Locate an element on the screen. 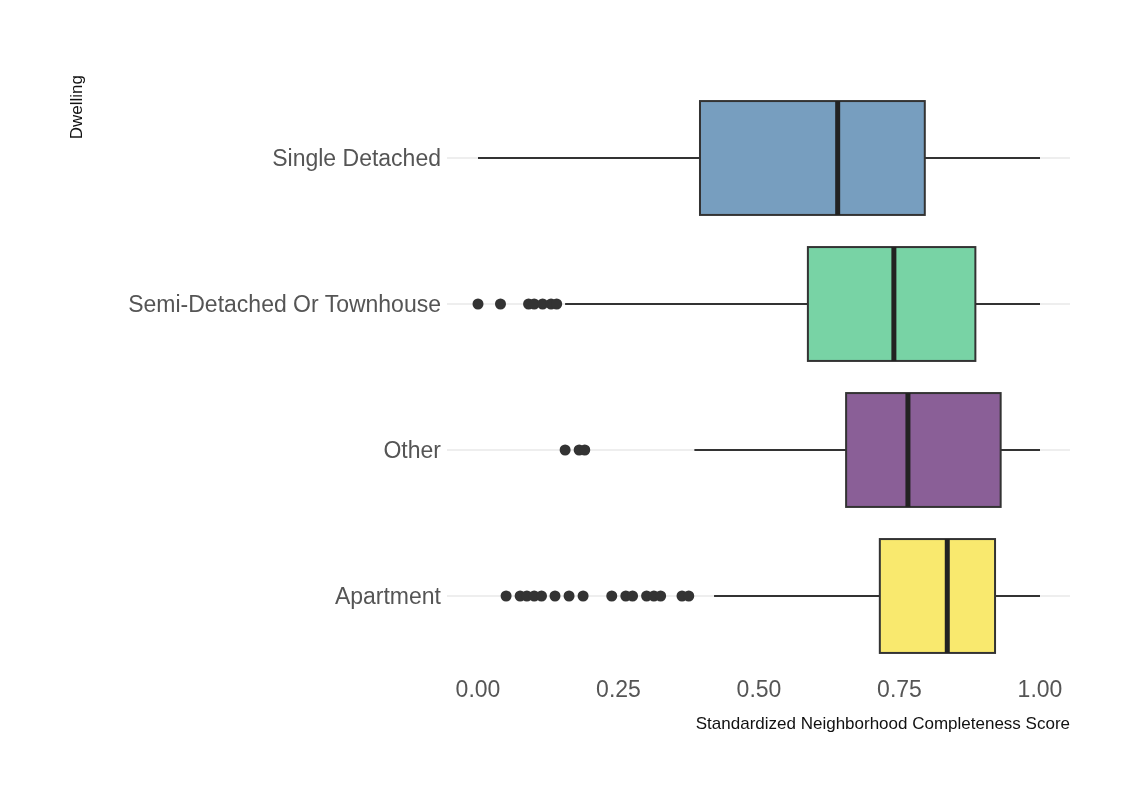 This screenshot has height=799, width=1134. x-tick-label: 0.75 is located at coordinates (899, 689).